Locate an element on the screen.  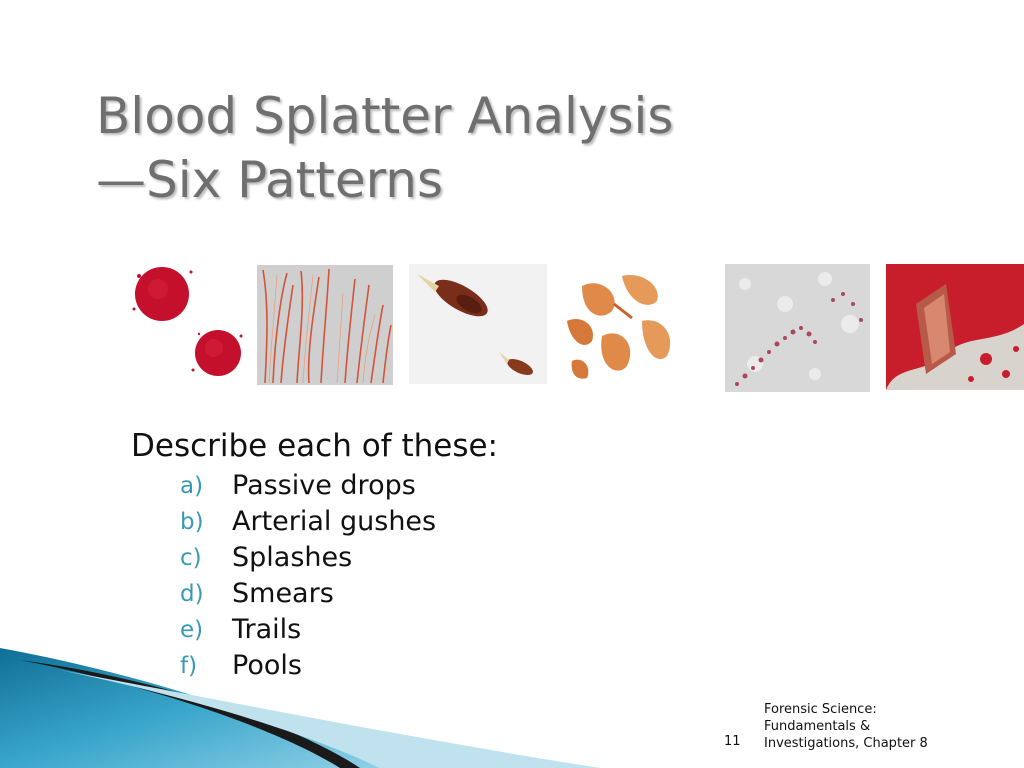
smears-image is located at coordinates (622, 325).